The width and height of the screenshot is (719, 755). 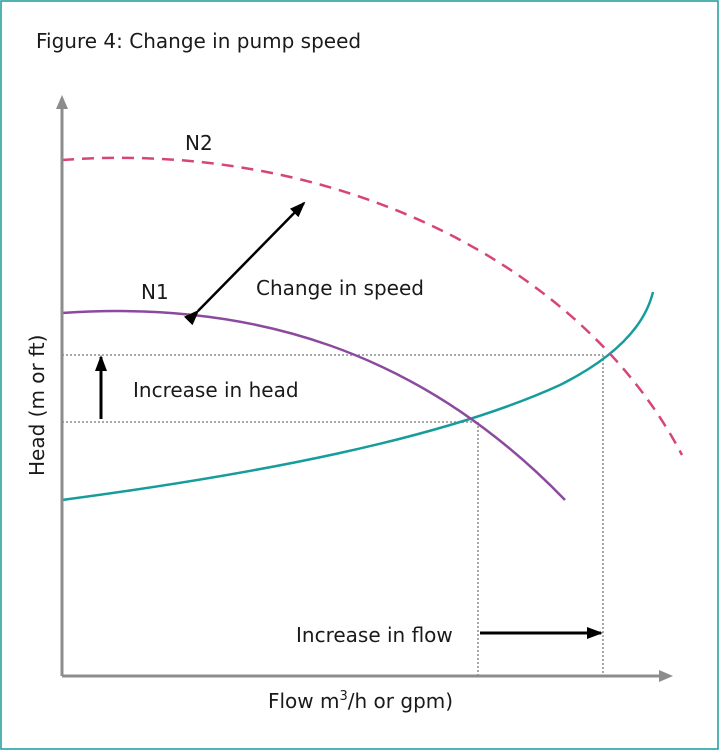 What do you see at coordinates (374, 635) in the screenshot?
I see `increase-in-flow-label: Increase in flow` at bounding box center [374, 635].